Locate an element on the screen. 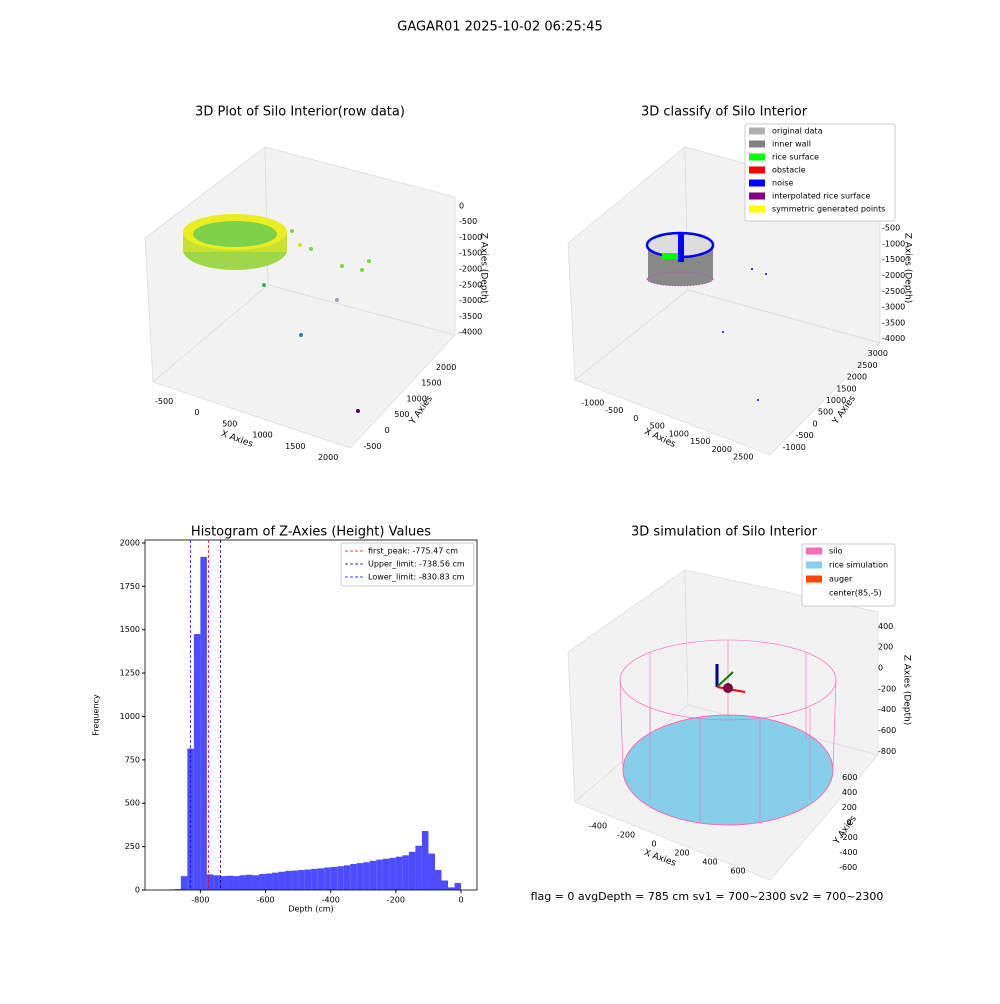 The image size is (1000, 1004). legend-label: inner wall is located at coordinates (791, 144).